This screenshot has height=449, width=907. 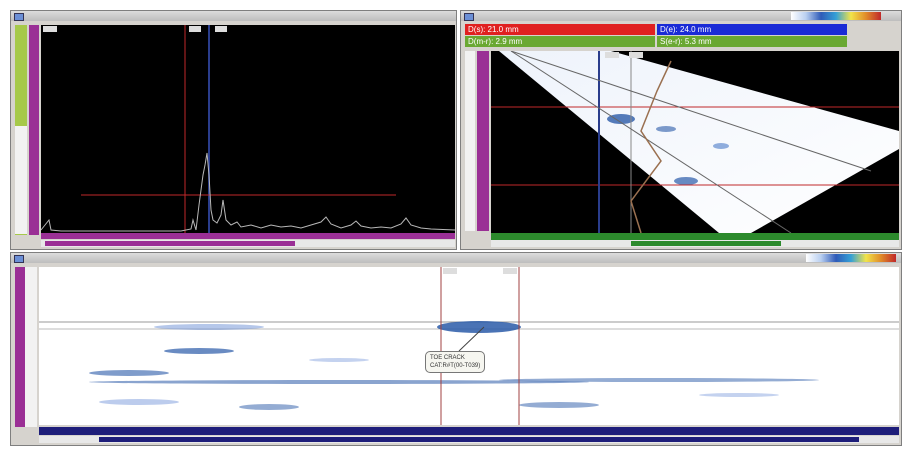 I want to click on cscan-cursor-tag-left, so click(x=450, y=271).